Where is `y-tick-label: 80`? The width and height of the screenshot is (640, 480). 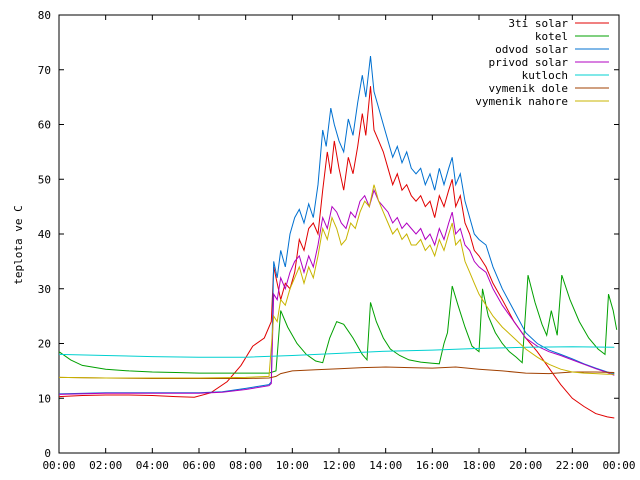
y-tick-label: 80 is located at coordinates (44, 15).